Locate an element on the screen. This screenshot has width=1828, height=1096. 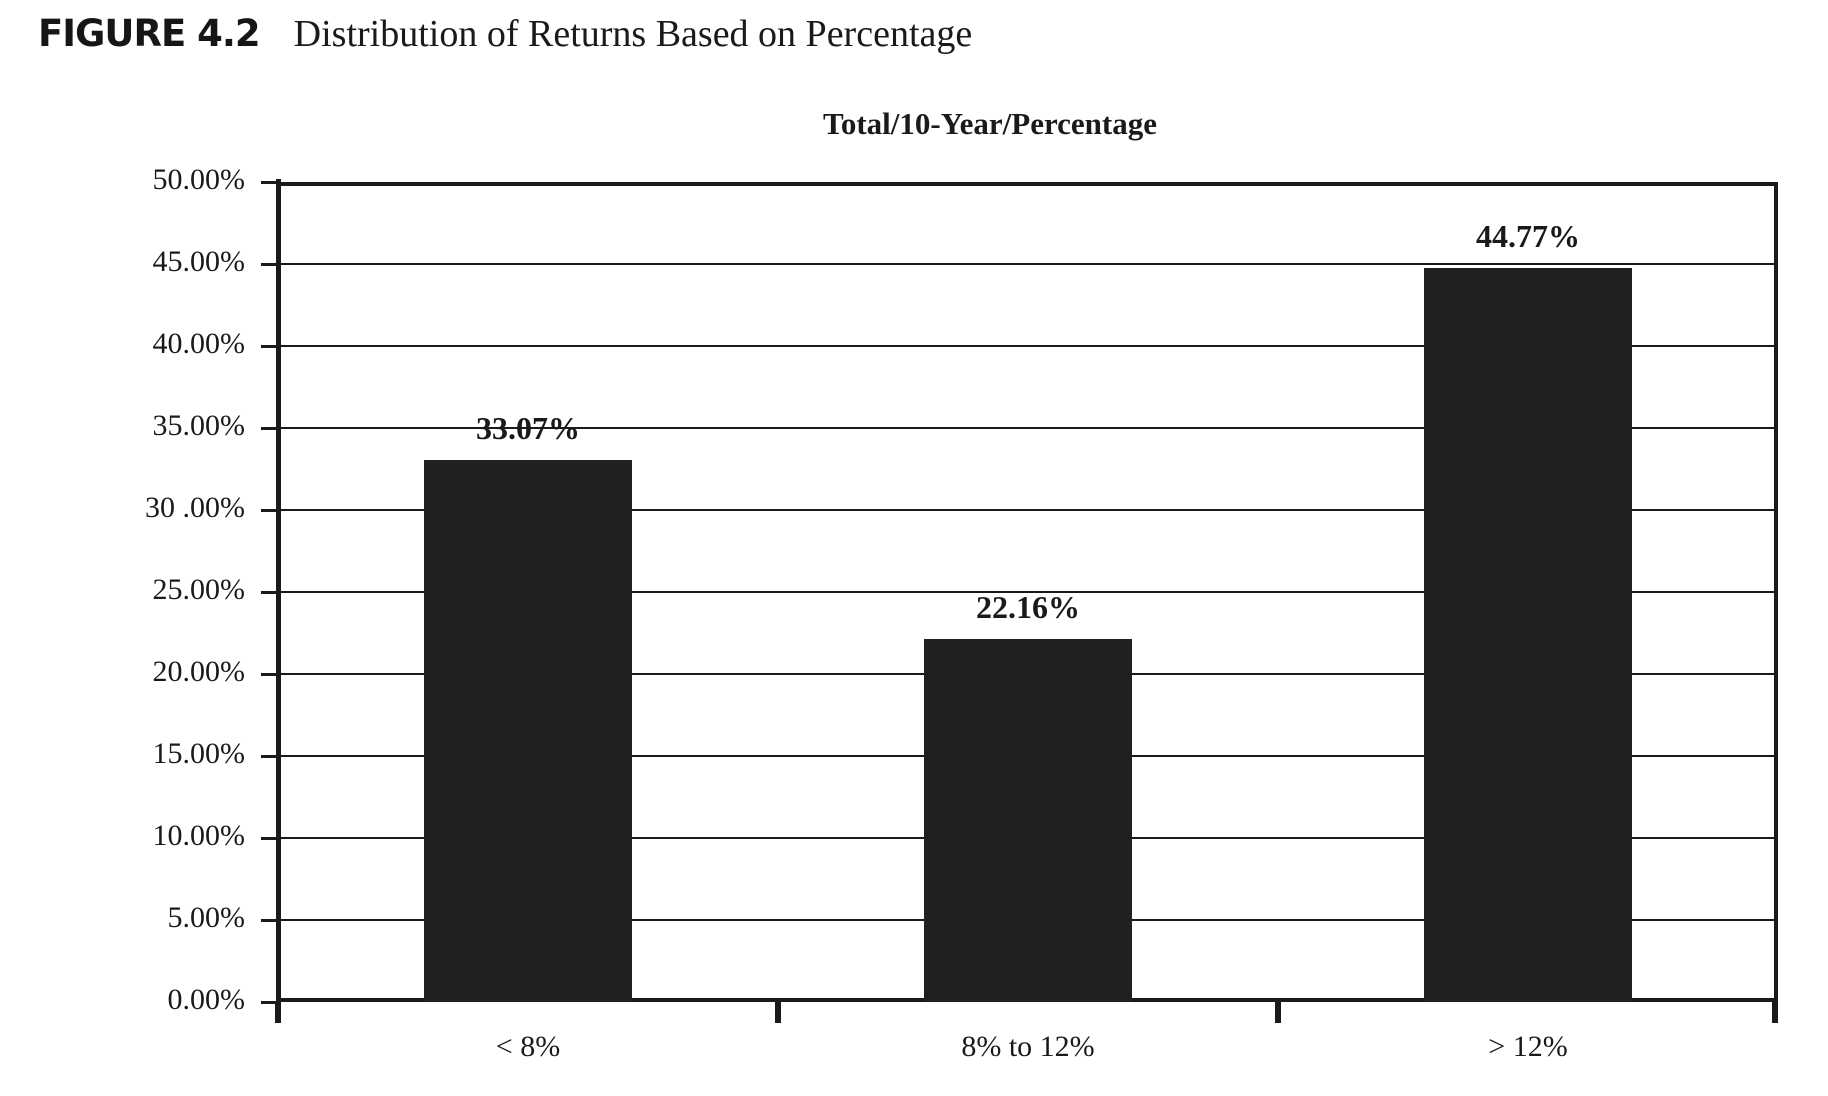
chart-title: Total/10-Year/Percentage is located at coordinates (990, 123).